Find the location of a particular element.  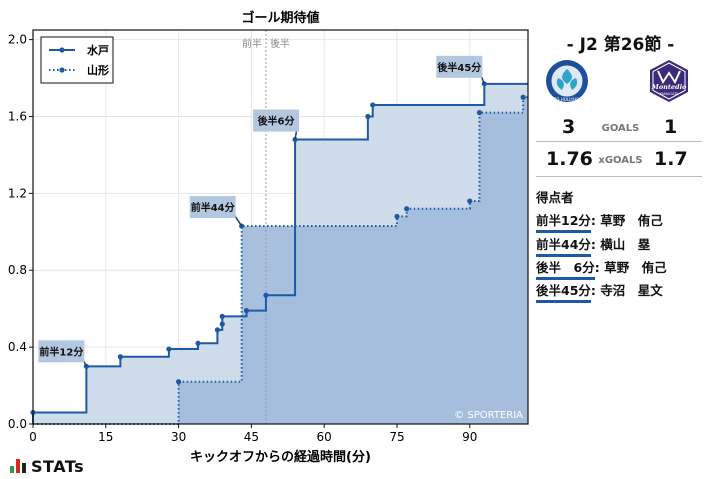

scorer-name: 寺沼 星文 is located at coordinates (631, 290).